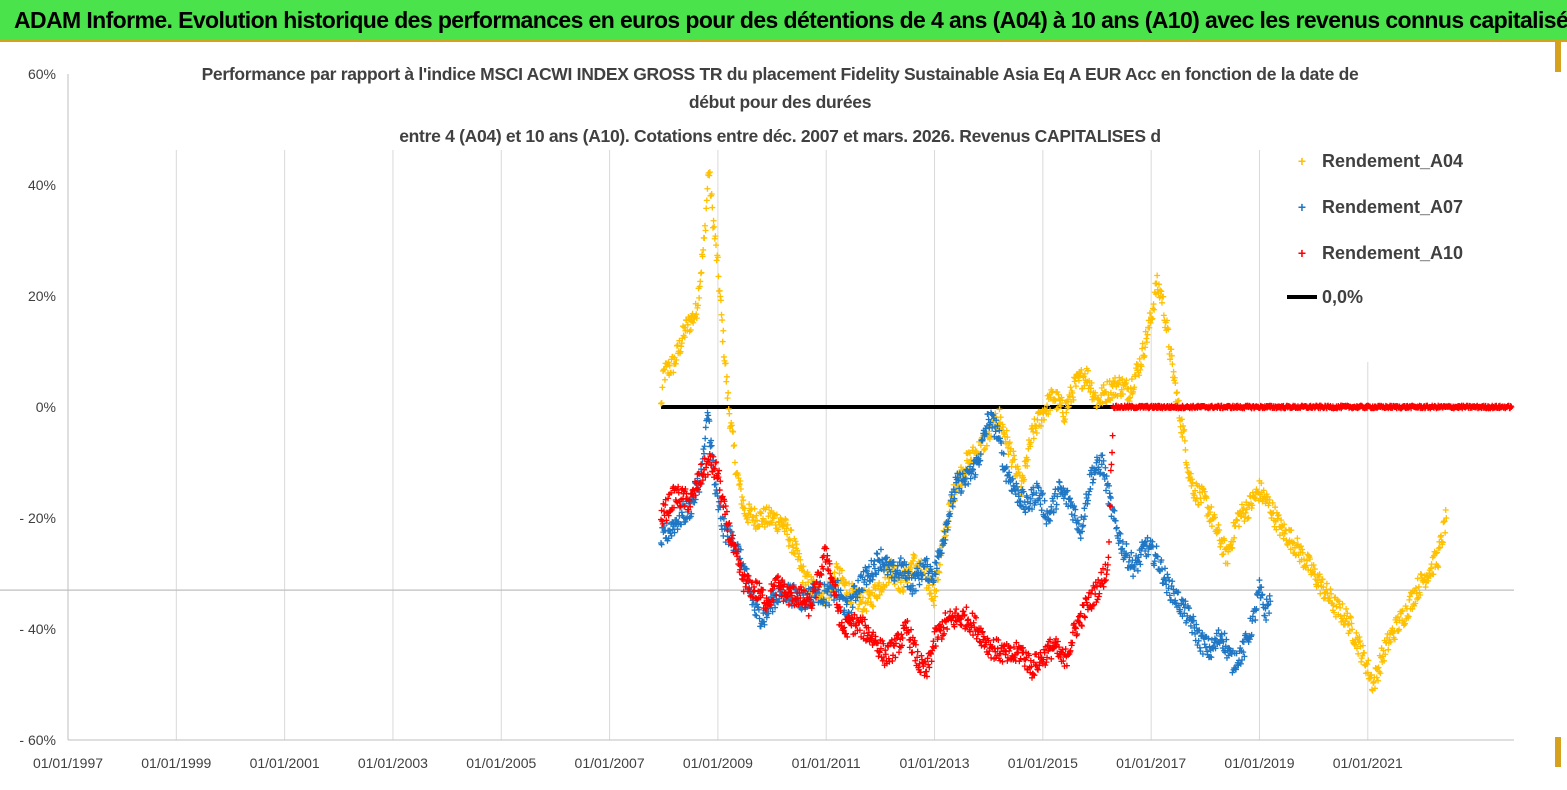  I want to click on y-tick-label: - 40%, so click(37, 629).